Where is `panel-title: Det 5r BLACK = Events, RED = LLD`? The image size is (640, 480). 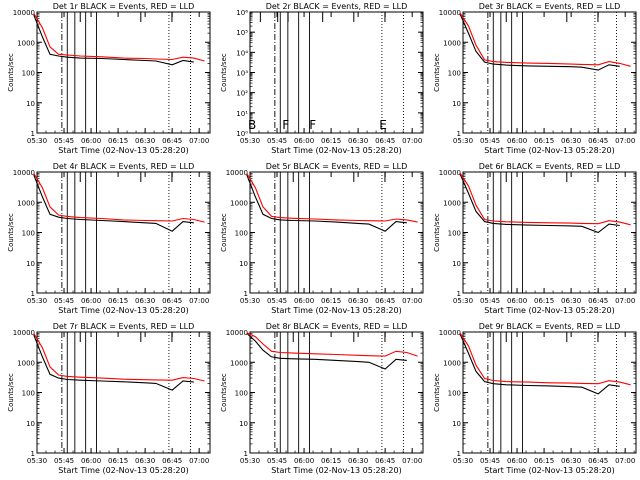
panel-title: Det 5r BLACK = Events, RED = LLD is located at coordinates (337, 166).